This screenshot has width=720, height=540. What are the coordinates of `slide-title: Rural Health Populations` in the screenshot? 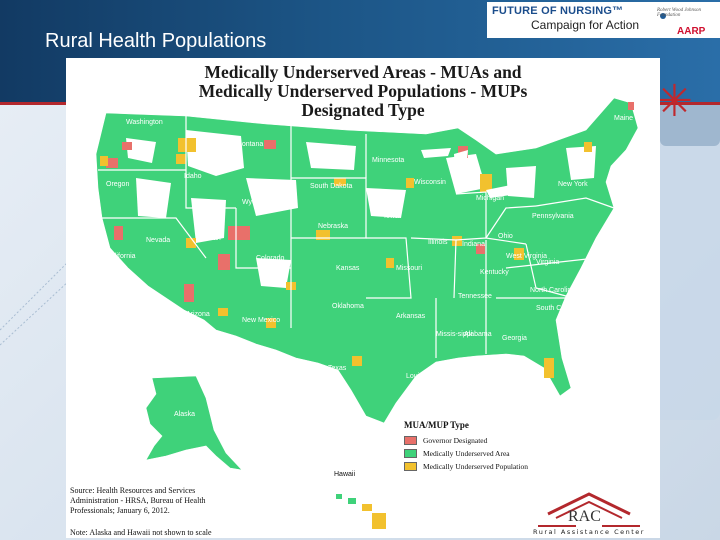 It's located at (156, 41).